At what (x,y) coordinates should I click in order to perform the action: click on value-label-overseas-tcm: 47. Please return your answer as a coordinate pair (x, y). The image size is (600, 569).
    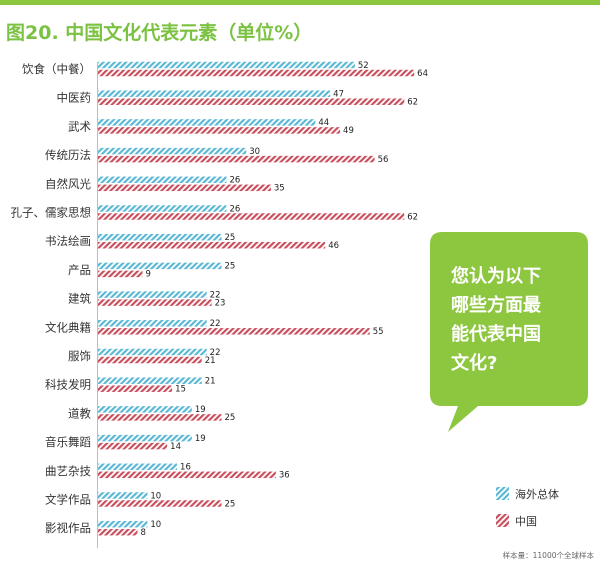
    Looking at the image, I should click on (338, 94).